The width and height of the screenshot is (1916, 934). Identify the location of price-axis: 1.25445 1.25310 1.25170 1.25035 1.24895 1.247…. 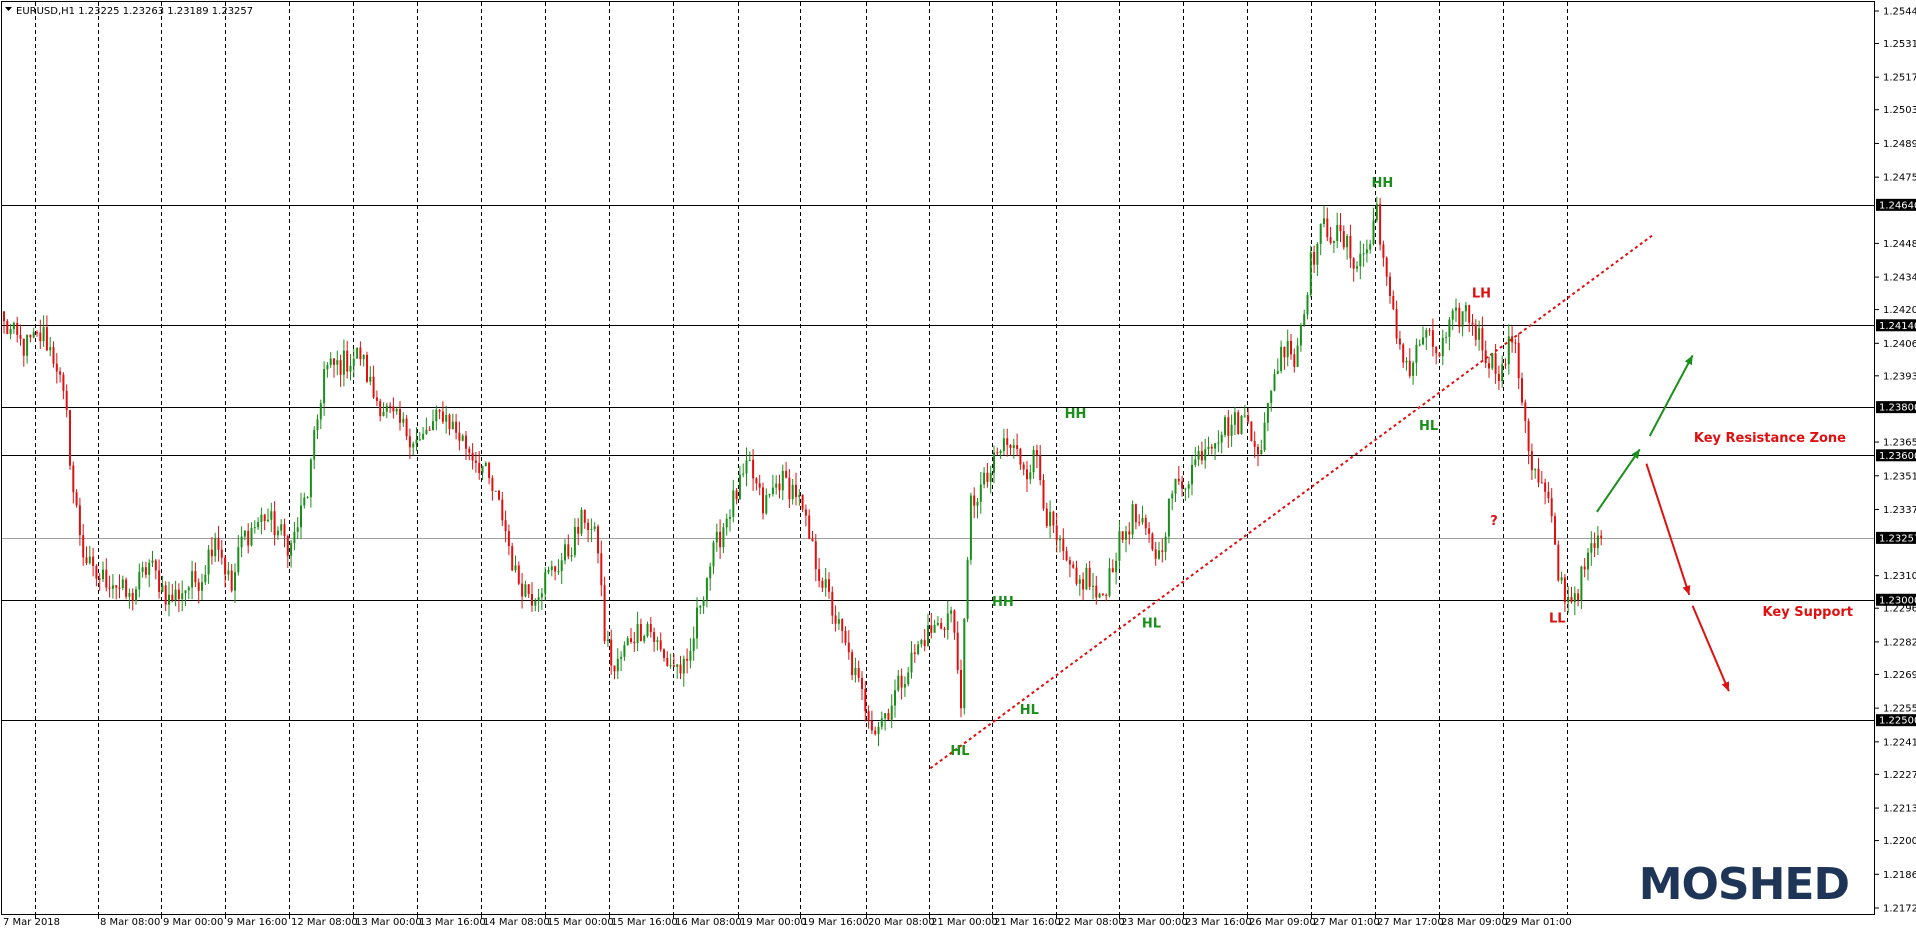
(1895, 461).